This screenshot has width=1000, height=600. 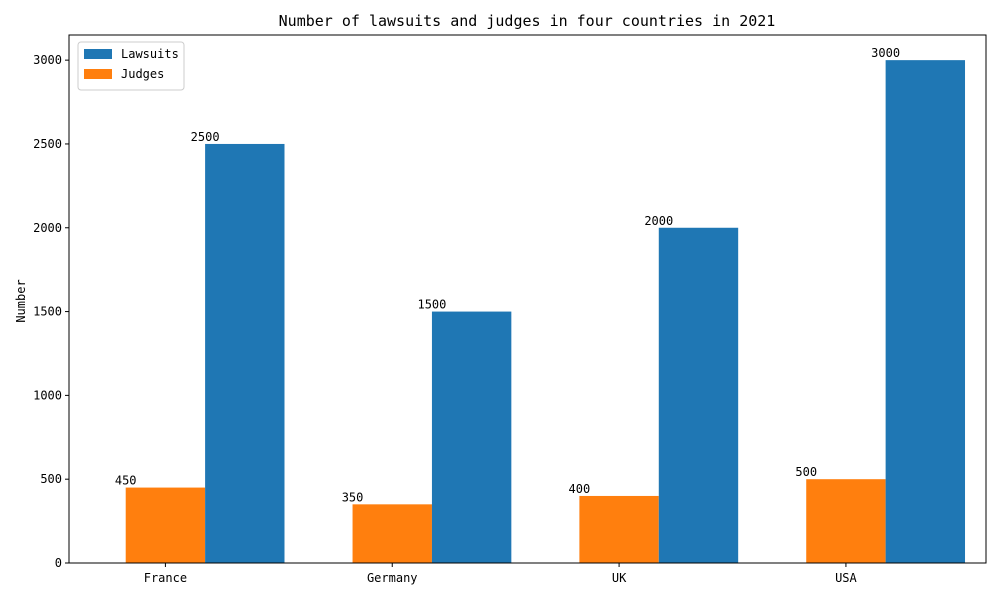 What do you see at coordinates (619, 578) in the screenshot?
I see `x-tick-label: UK` at bounding box center [619, 578].